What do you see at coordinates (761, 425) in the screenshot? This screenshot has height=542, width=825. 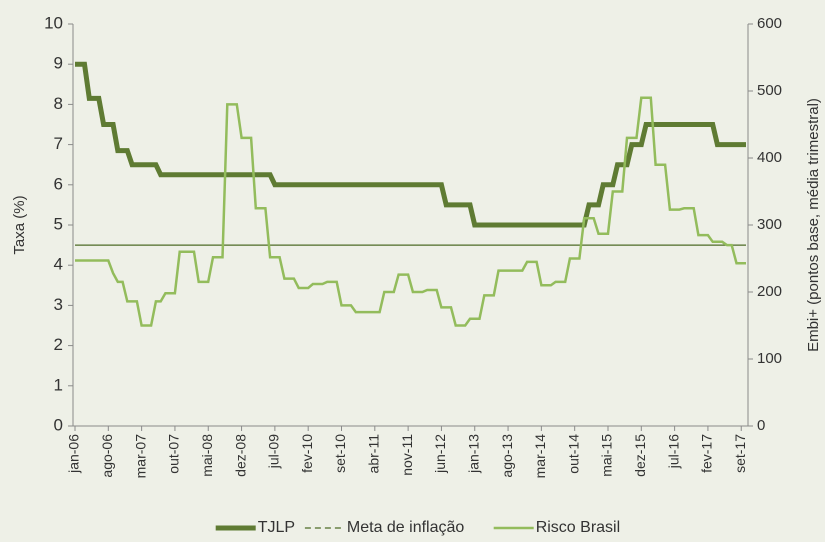 I see `y2-tick-label: 0` at bounding box center [761, 425].